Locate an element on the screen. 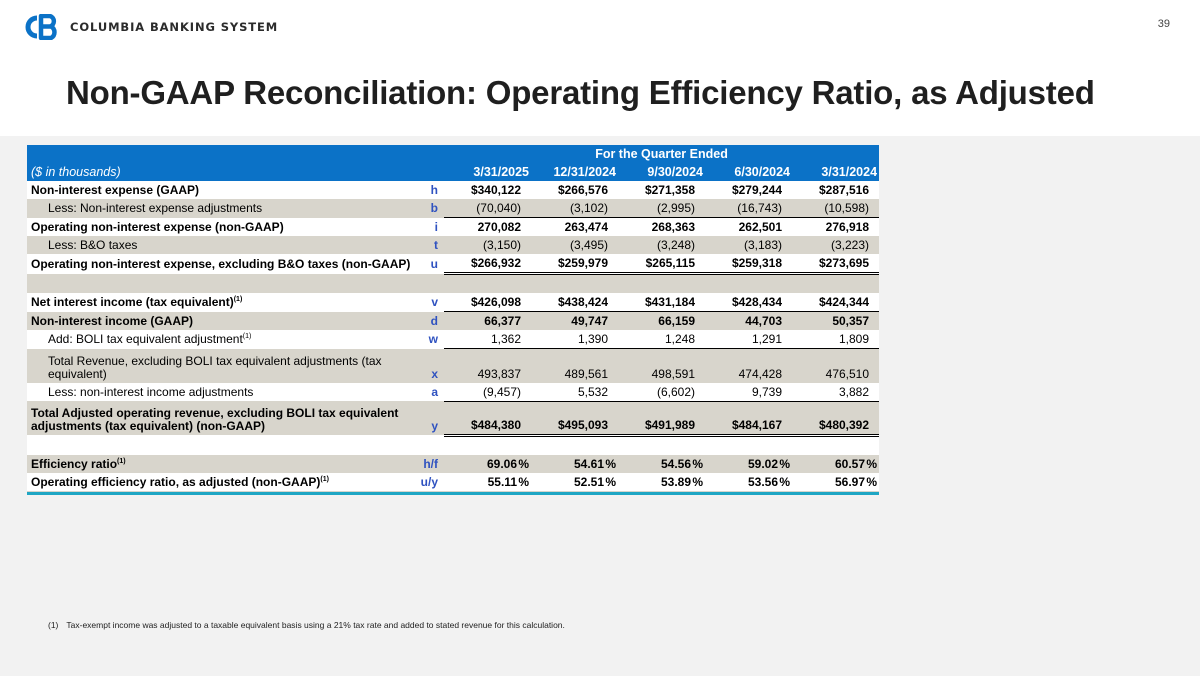 This screenshot has width=1200, height=676. cell-number: $424,344 is located at coordinates (844, 302).